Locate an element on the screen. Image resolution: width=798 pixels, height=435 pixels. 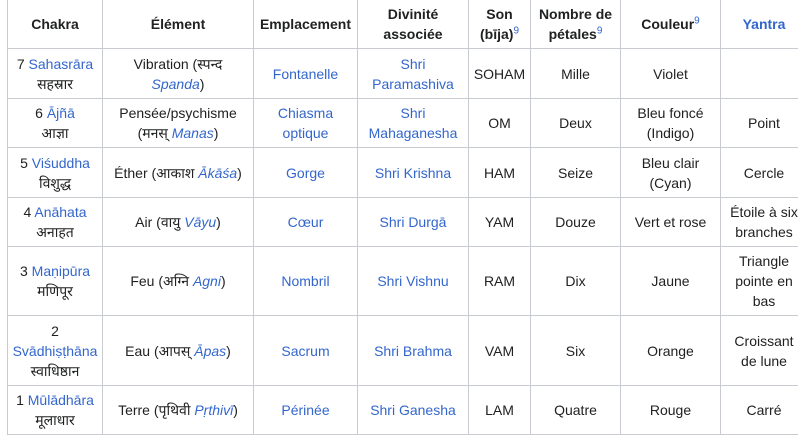
cell-petales: Six is located at coordinates (576, 351).